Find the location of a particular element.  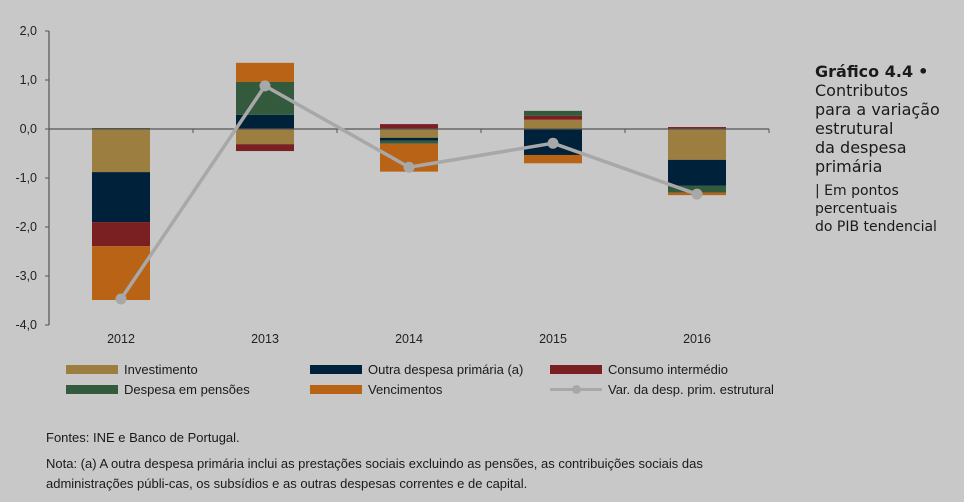

y-tick-label: 2,0 is located at coordinates (28, 31).